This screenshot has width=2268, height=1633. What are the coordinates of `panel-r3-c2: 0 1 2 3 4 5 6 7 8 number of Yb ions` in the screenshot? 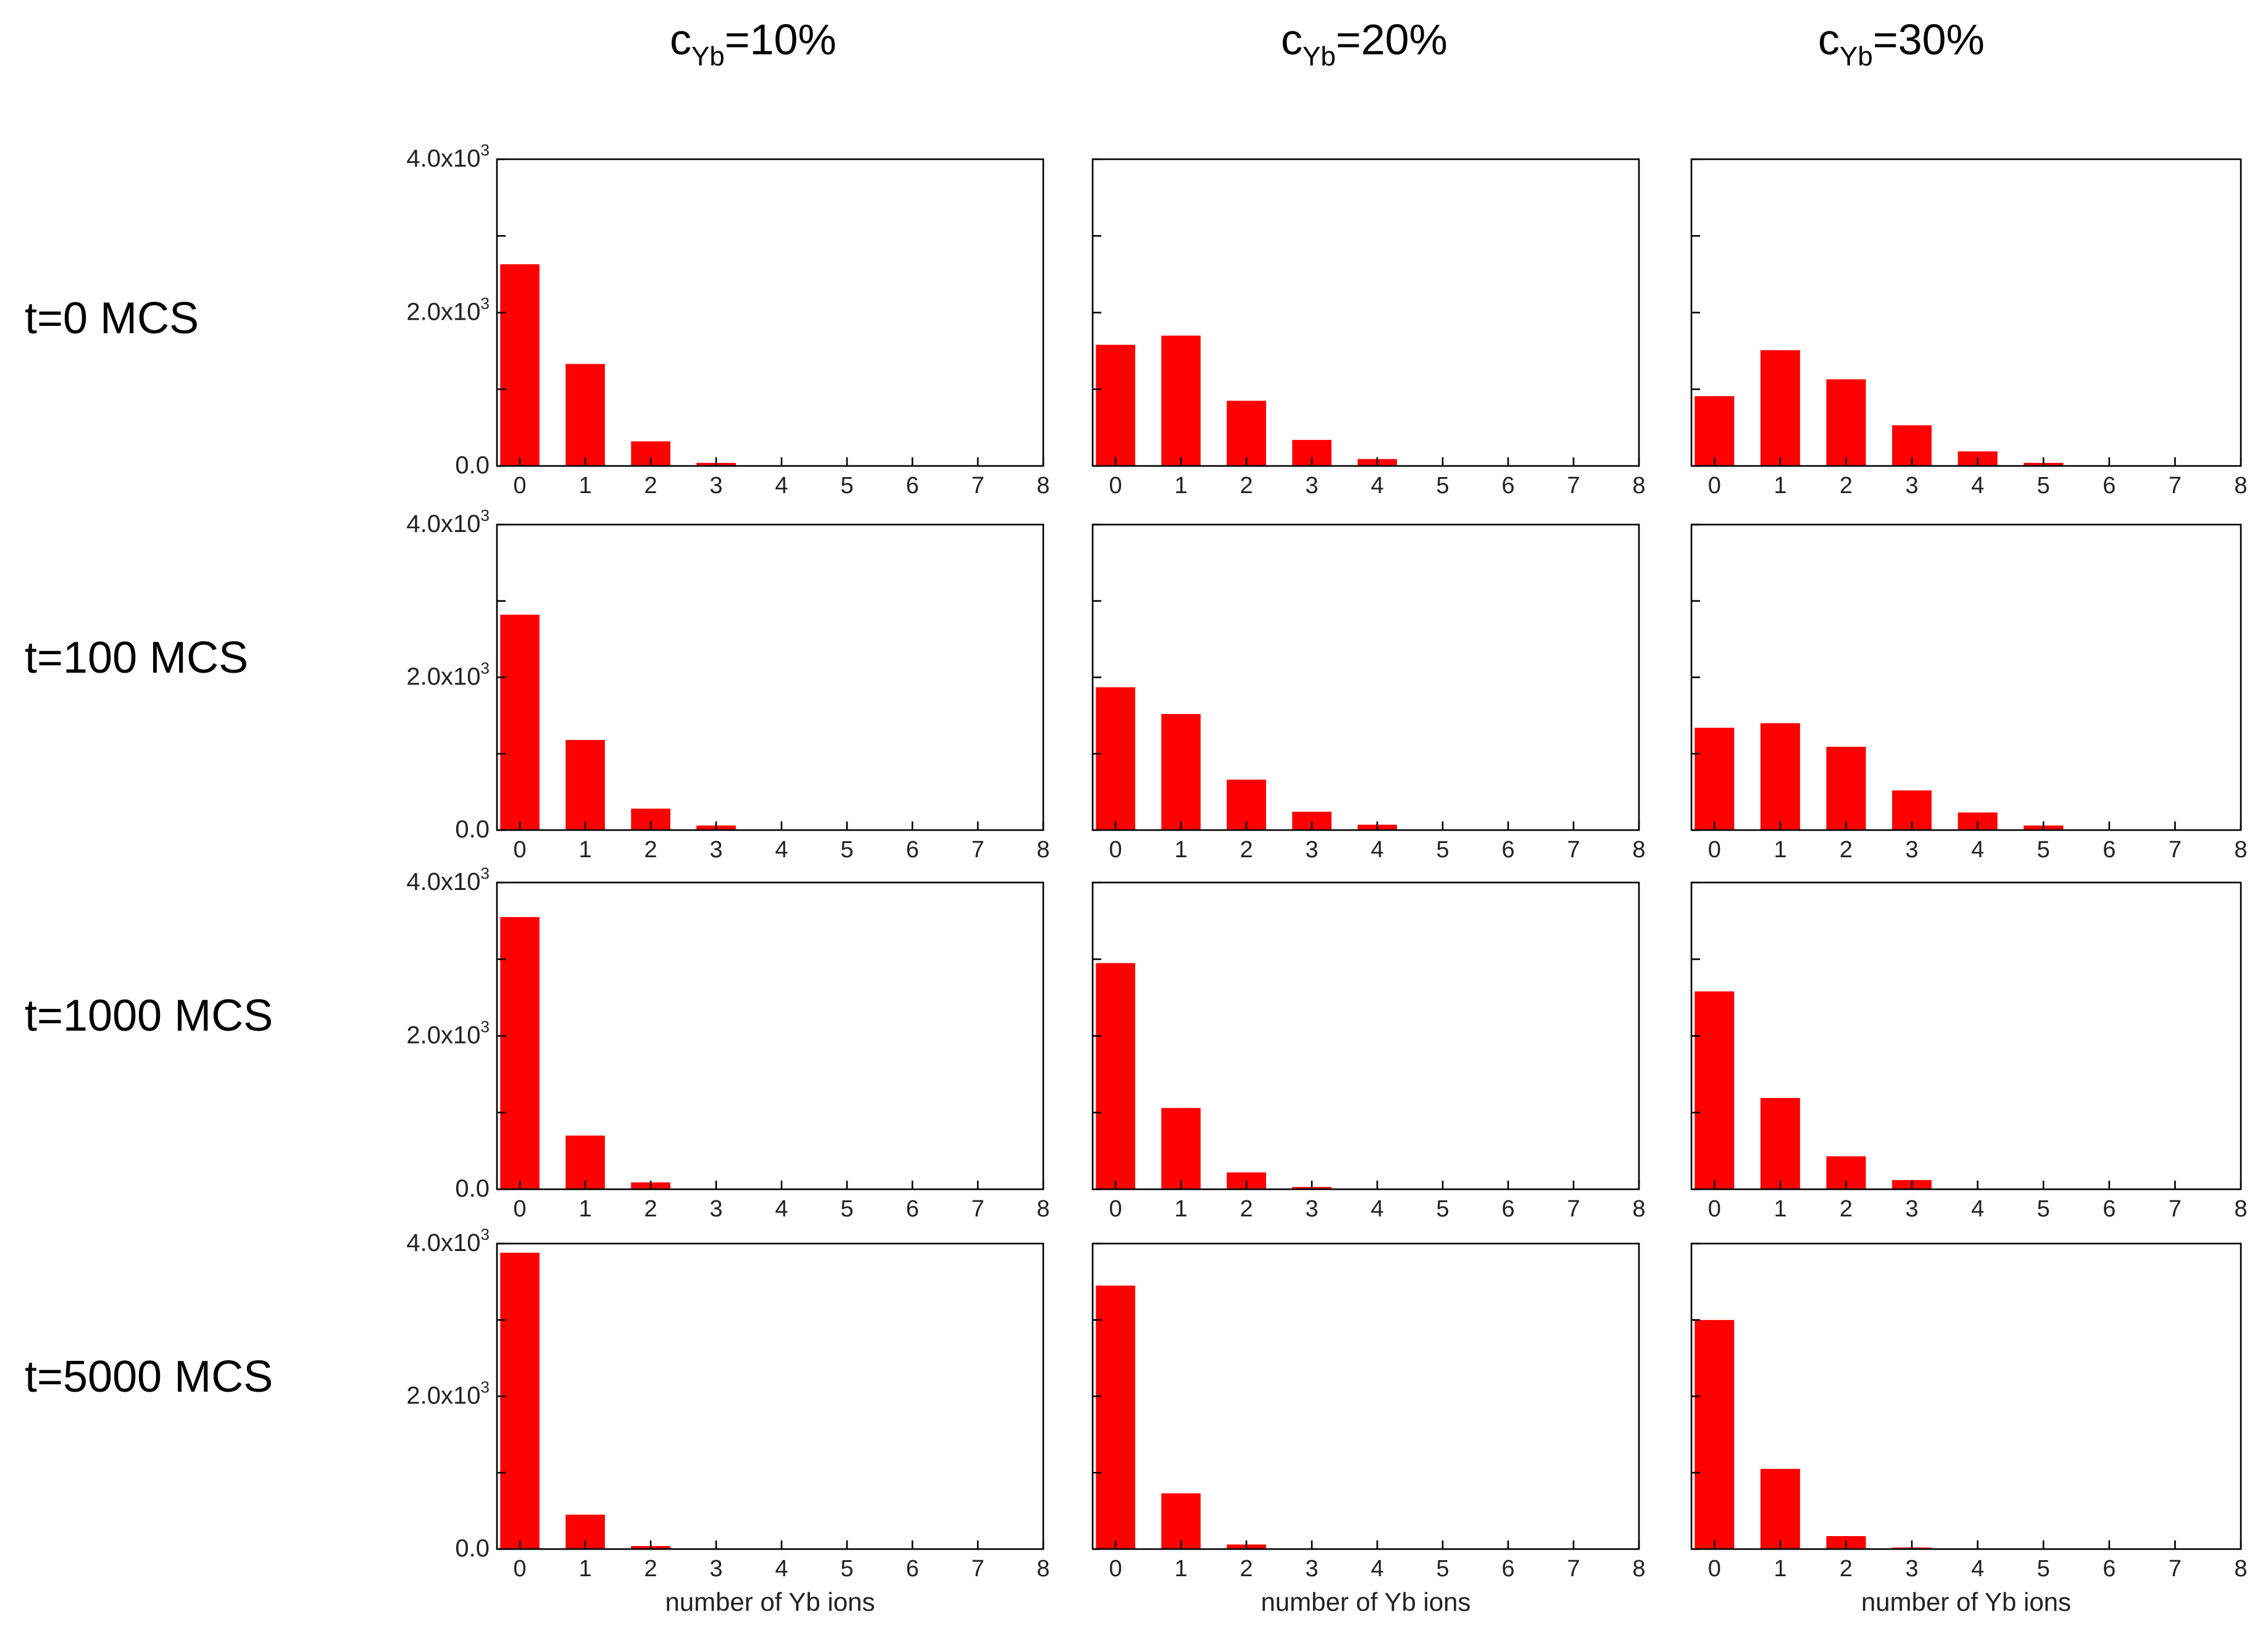 It's located at (1969, 1429).